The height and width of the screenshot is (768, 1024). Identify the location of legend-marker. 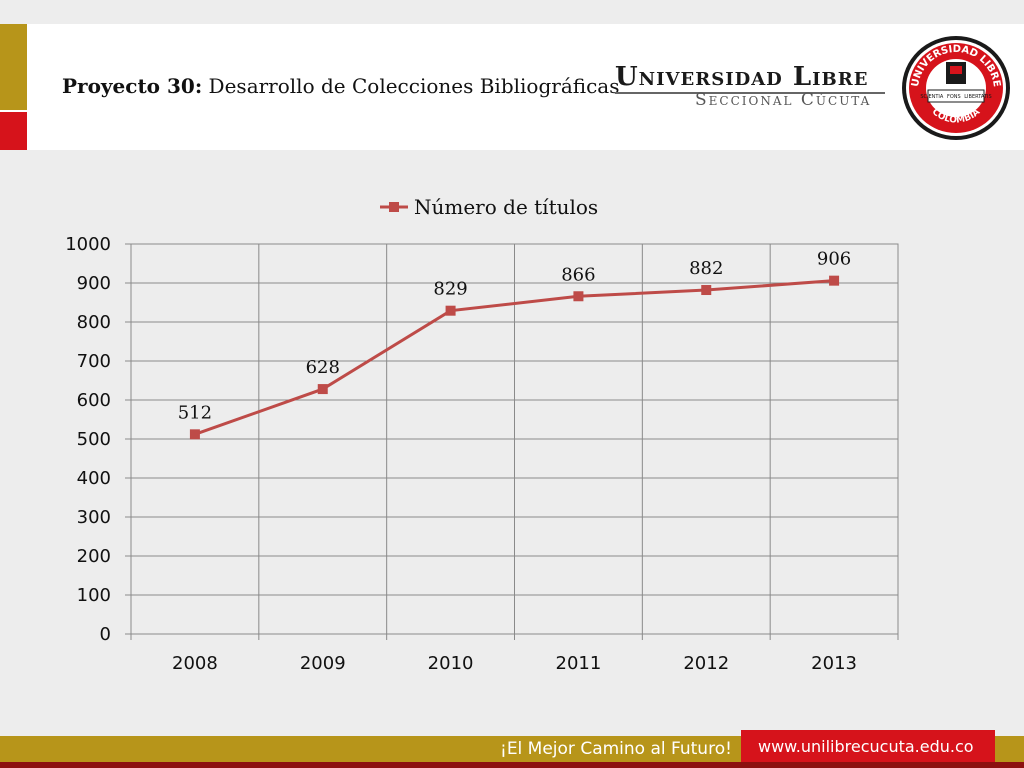
(394, 207).